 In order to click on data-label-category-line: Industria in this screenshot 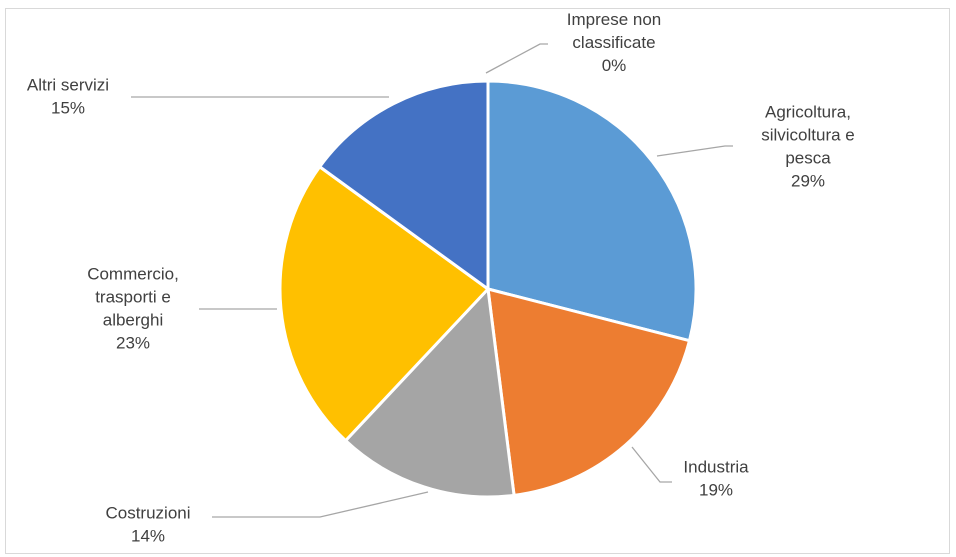, I will do `click(716, 467)`.